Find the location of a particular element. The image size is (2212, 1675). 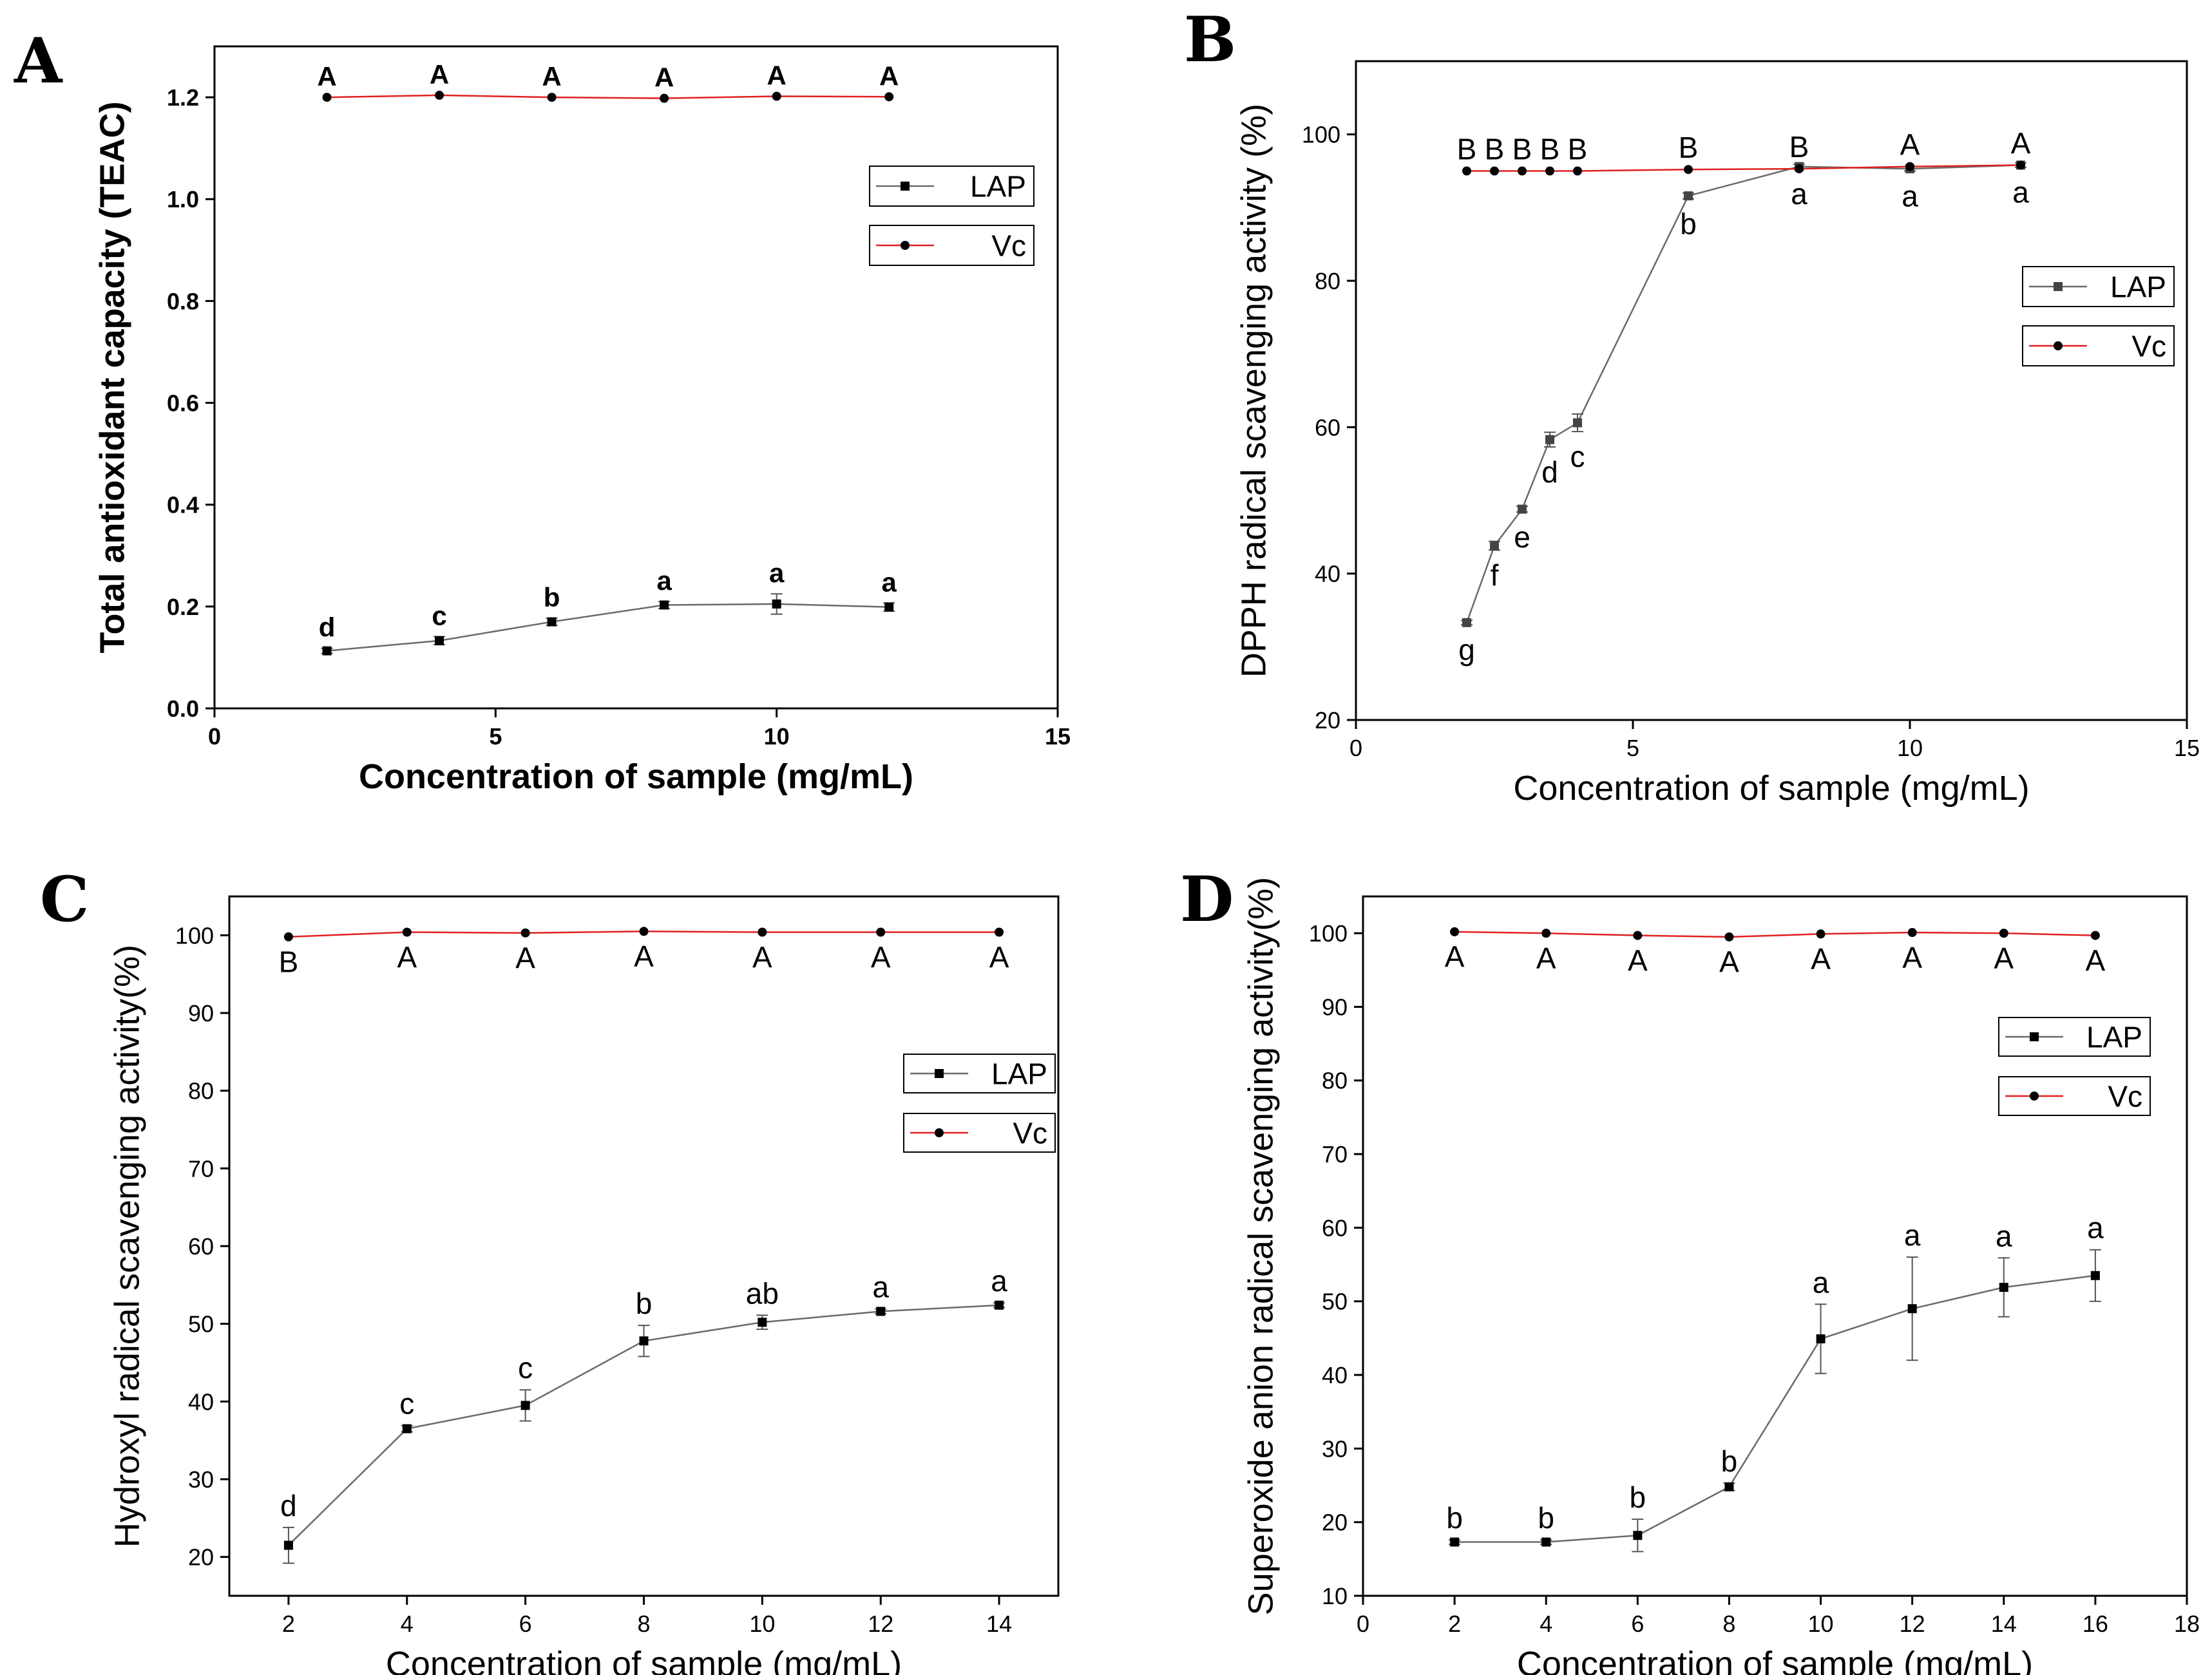

panel-b-lap-sig-label: c is located at coordinates (1577, 457).